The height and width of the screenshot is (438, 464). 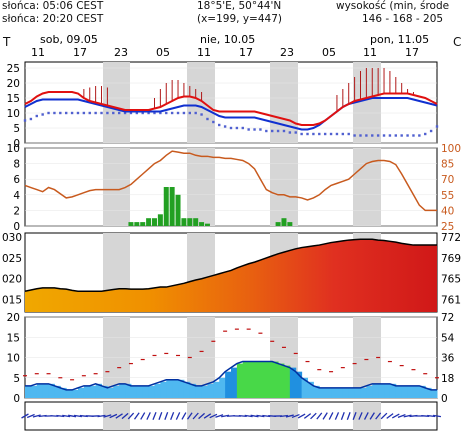 What do you see at coordinates (16, 196) in the screenshot?
I see `y-tick-label: 4` at bounding box center [16, 196].